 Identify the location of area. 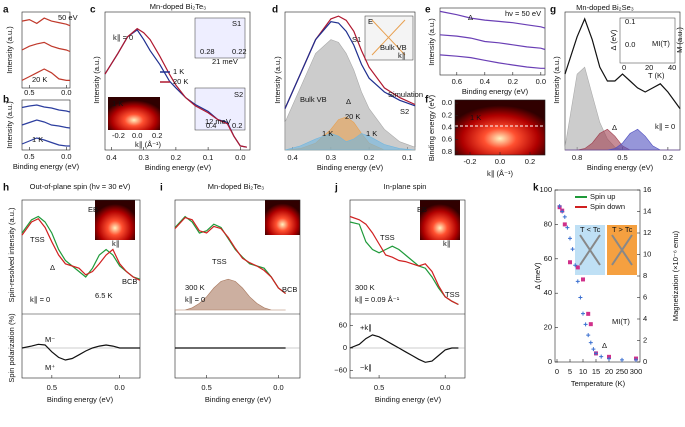
(622, 139).